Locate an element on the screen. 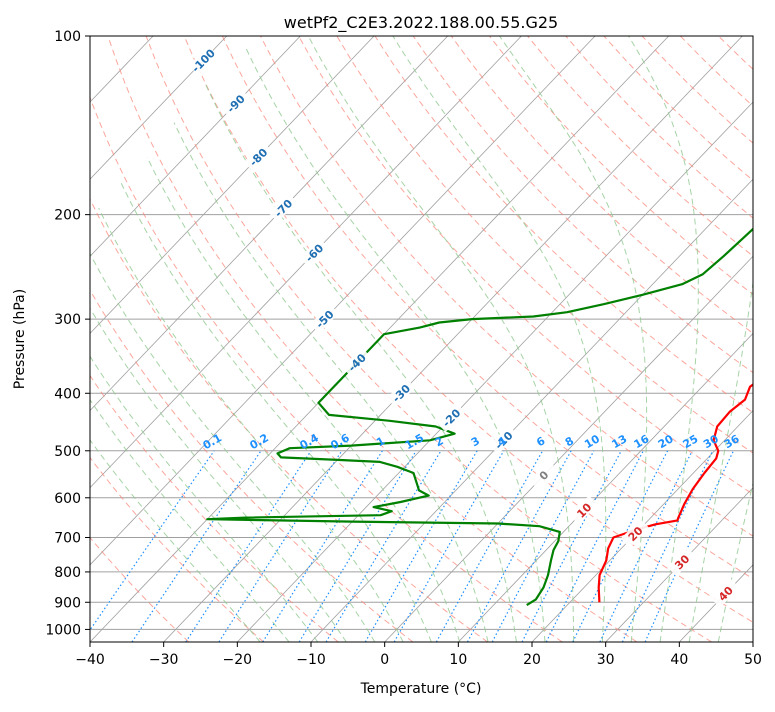  y-tick-label: 1000 is located at coordinates (63, 630).